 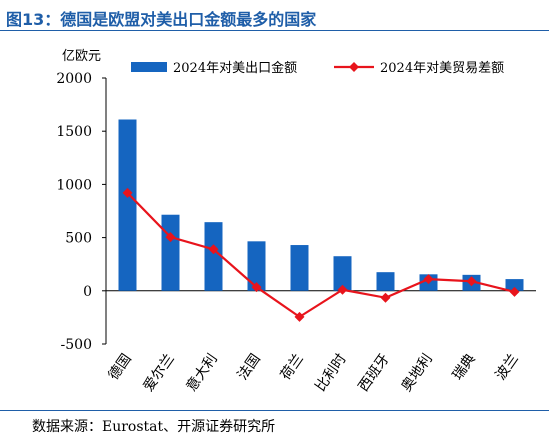 What do you see at coordinates (442, 68) in the screenshot?
I see `legend-label-line: 2024年对美贸易差额` at bounding box center [442, 68].